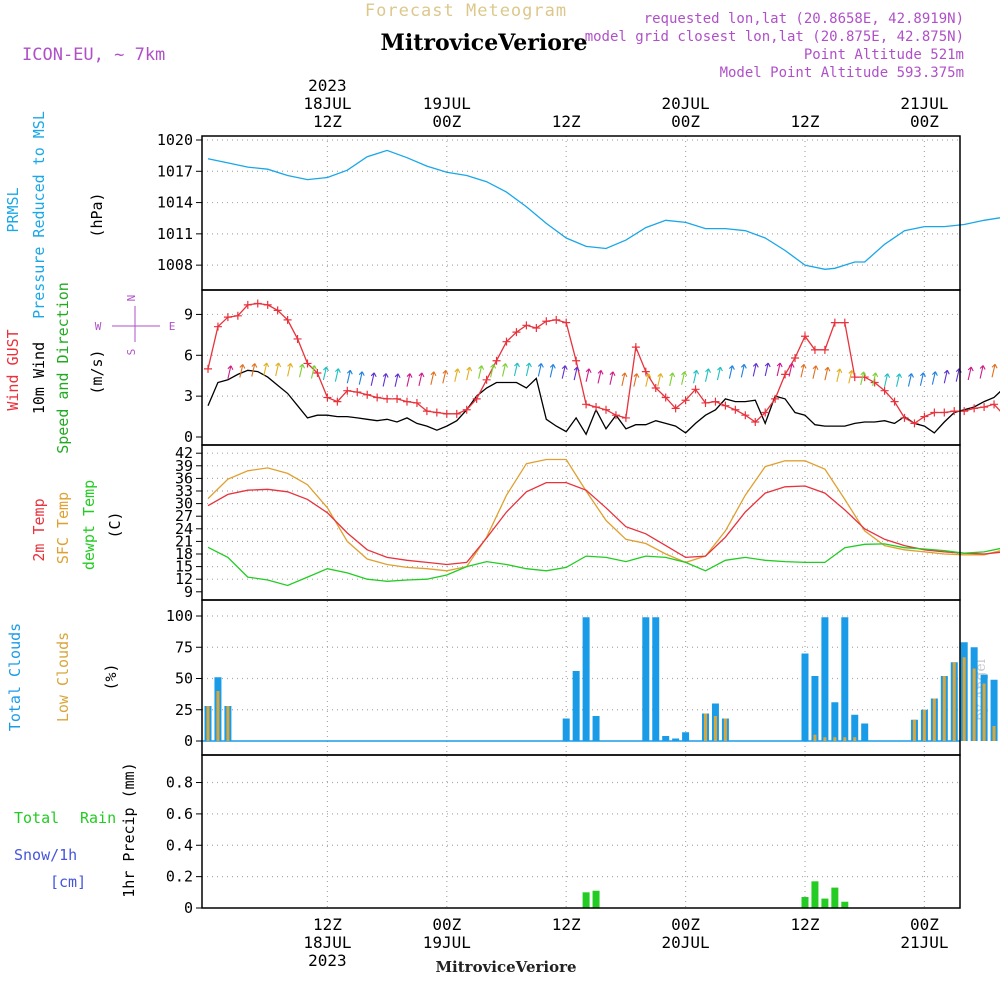 The width and height of the screenshot is (1000, 1000). What do you see at coordinates (175, 203) in the screenshot?
I see `y-tick-label: 1014` at bounding box center [175, 203].